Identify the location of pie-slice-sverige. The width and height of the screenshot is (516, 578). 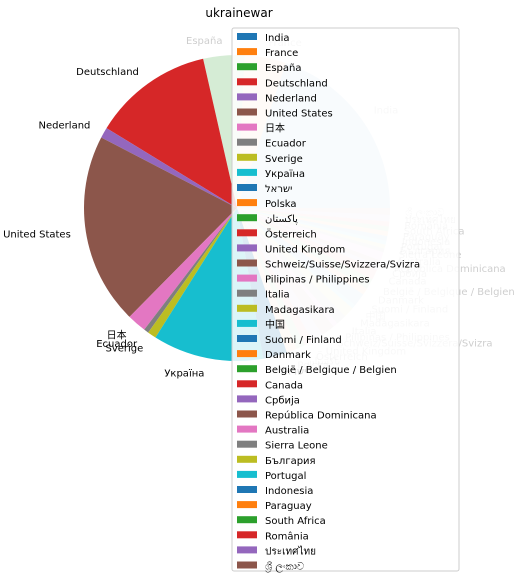
(192, 273).